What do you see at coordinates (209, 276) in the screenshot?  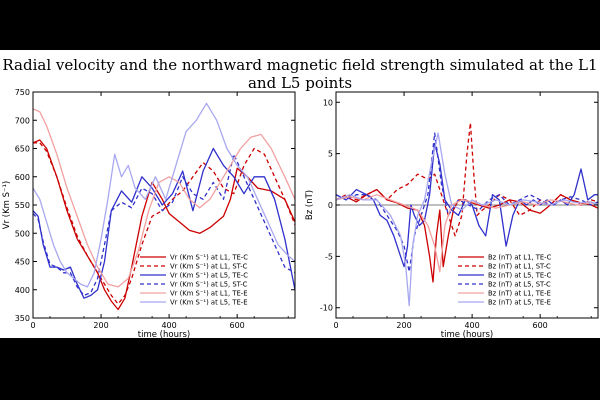 I see `velocity-legend-label: Vr (Km S⁻¹) at L5, TE-C` at bounding box center [209, 276].